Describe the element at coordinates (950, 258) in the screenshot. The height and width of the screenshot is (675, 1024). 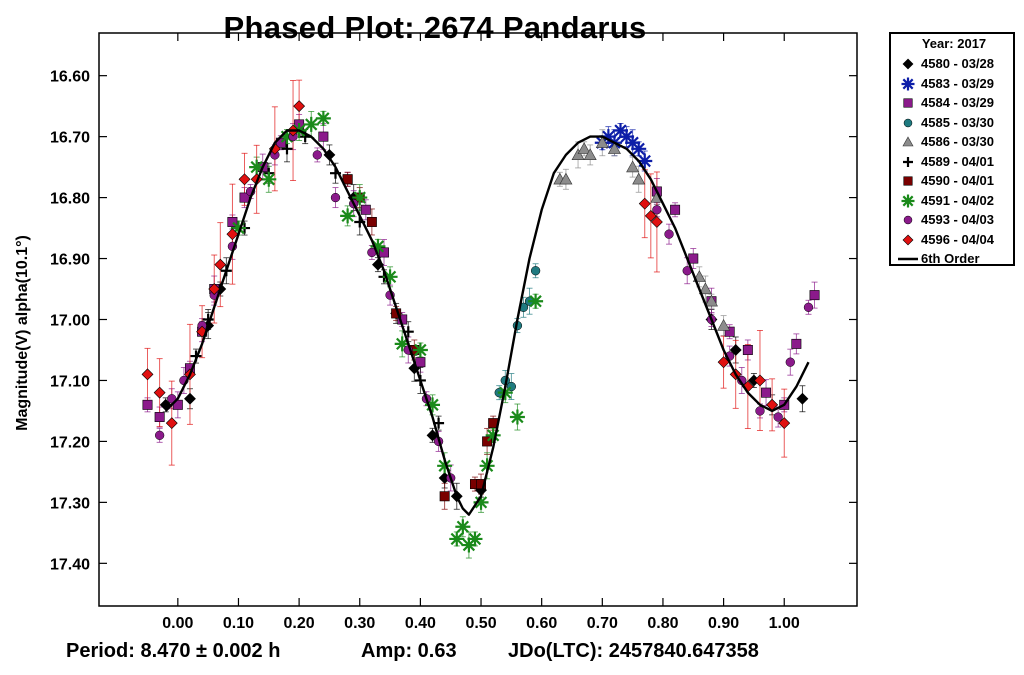
I see `legend-label: 6th Order` at that location.